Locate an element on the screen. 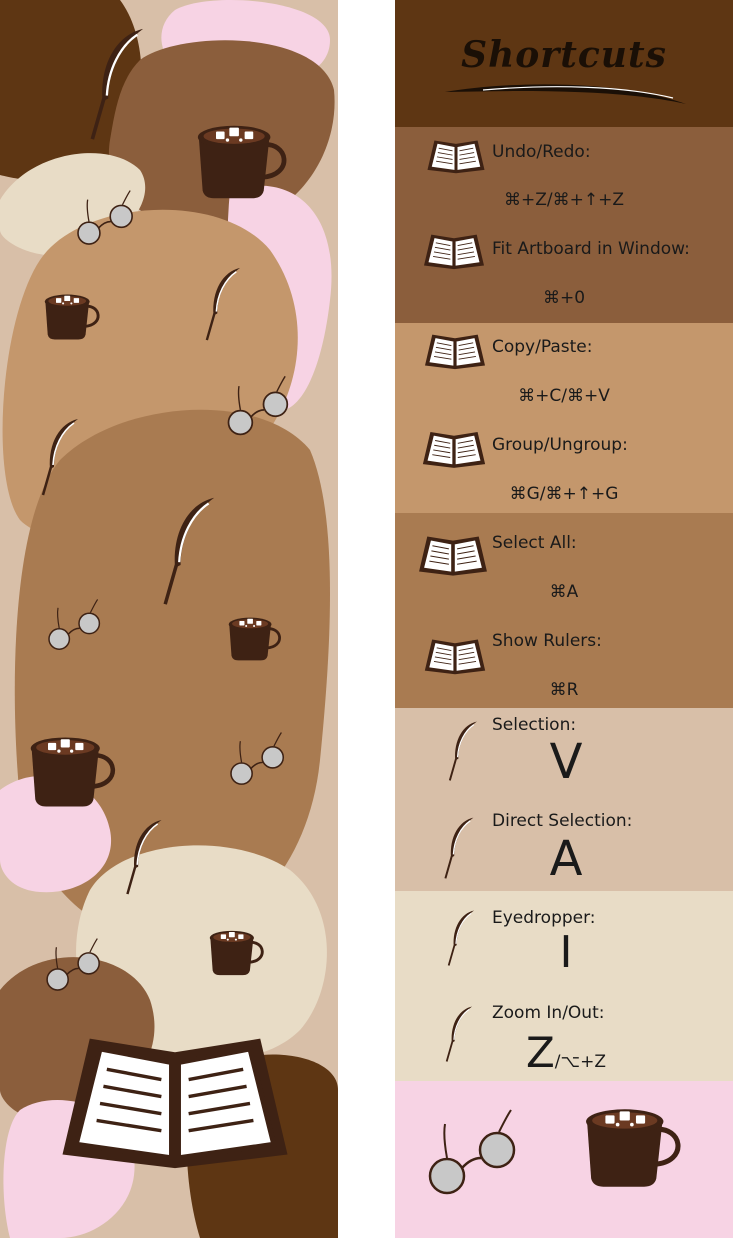 The image size is (733, 1242). tool-key: A is located at coordinates (566, 859).